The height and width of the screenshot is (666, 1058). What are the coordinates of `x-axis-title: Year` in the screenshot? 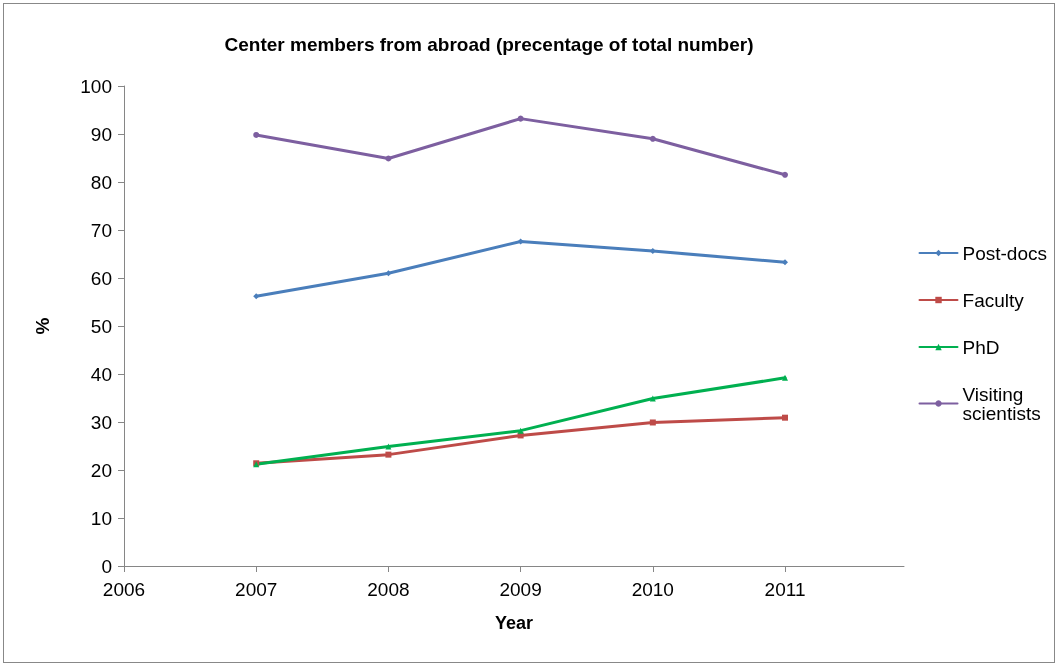 It's located at (514, 623).